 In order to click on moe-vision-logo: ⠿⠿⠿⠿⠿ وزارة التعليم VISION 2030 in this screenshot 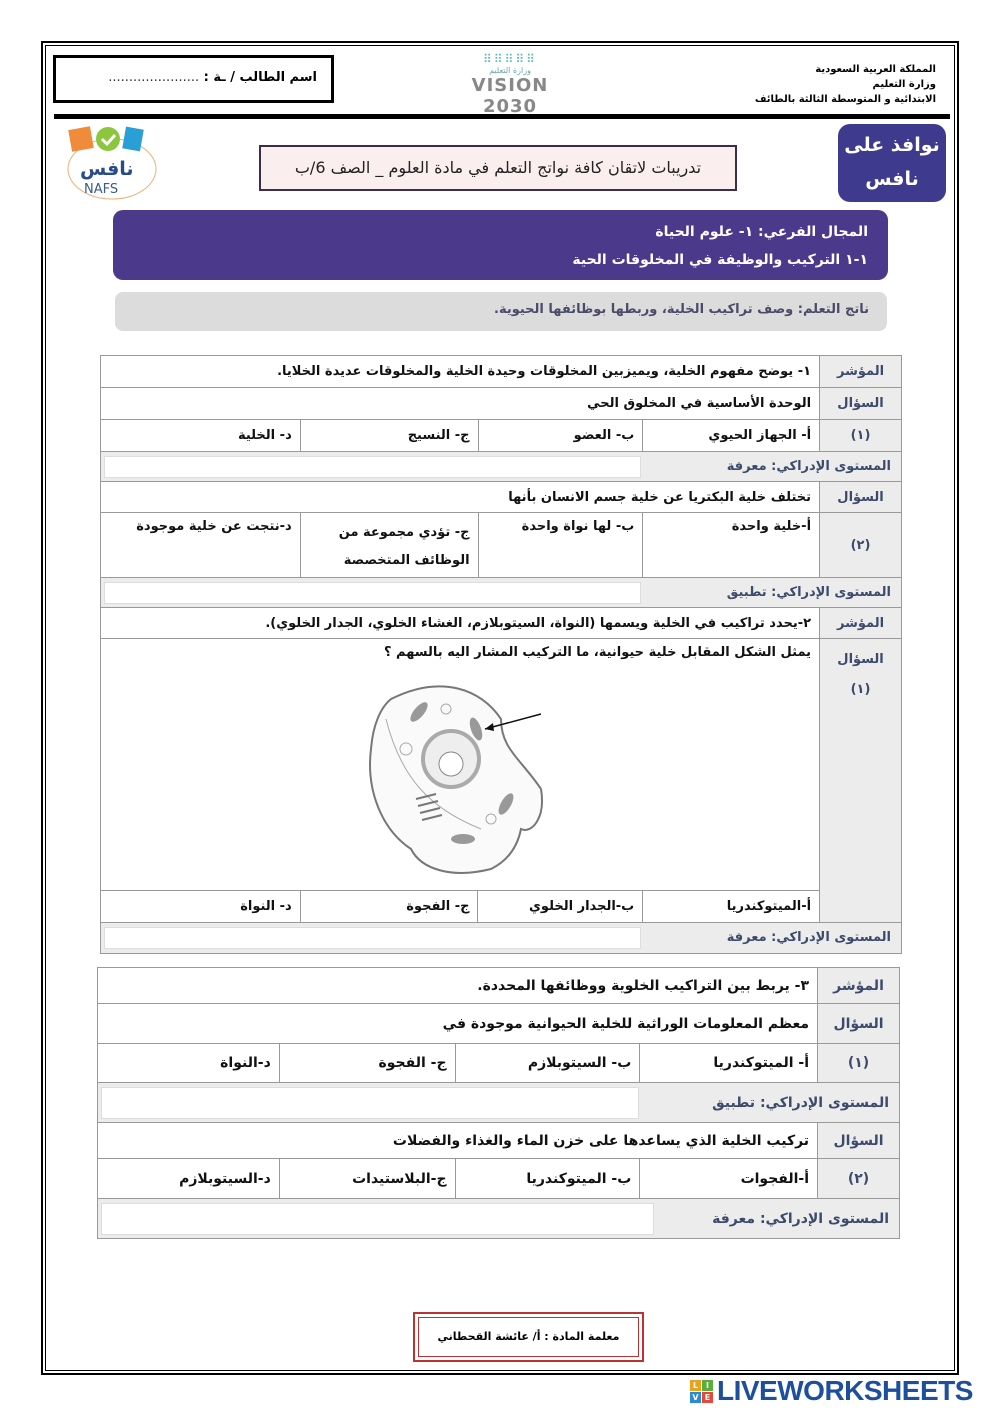, I will do `click(510, 84)`.